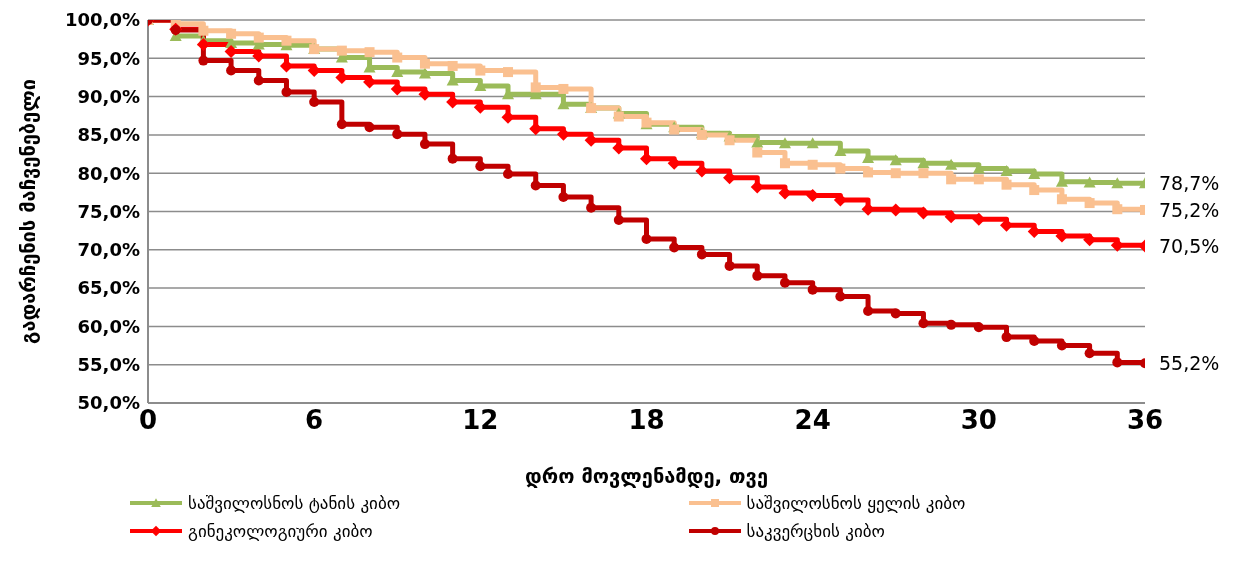 The height and width of the screenshot is (586, 1253). Describe the element at coordinates (108, 96) in the screenshot. I see `y-tick-label: 90,0%` at that location.